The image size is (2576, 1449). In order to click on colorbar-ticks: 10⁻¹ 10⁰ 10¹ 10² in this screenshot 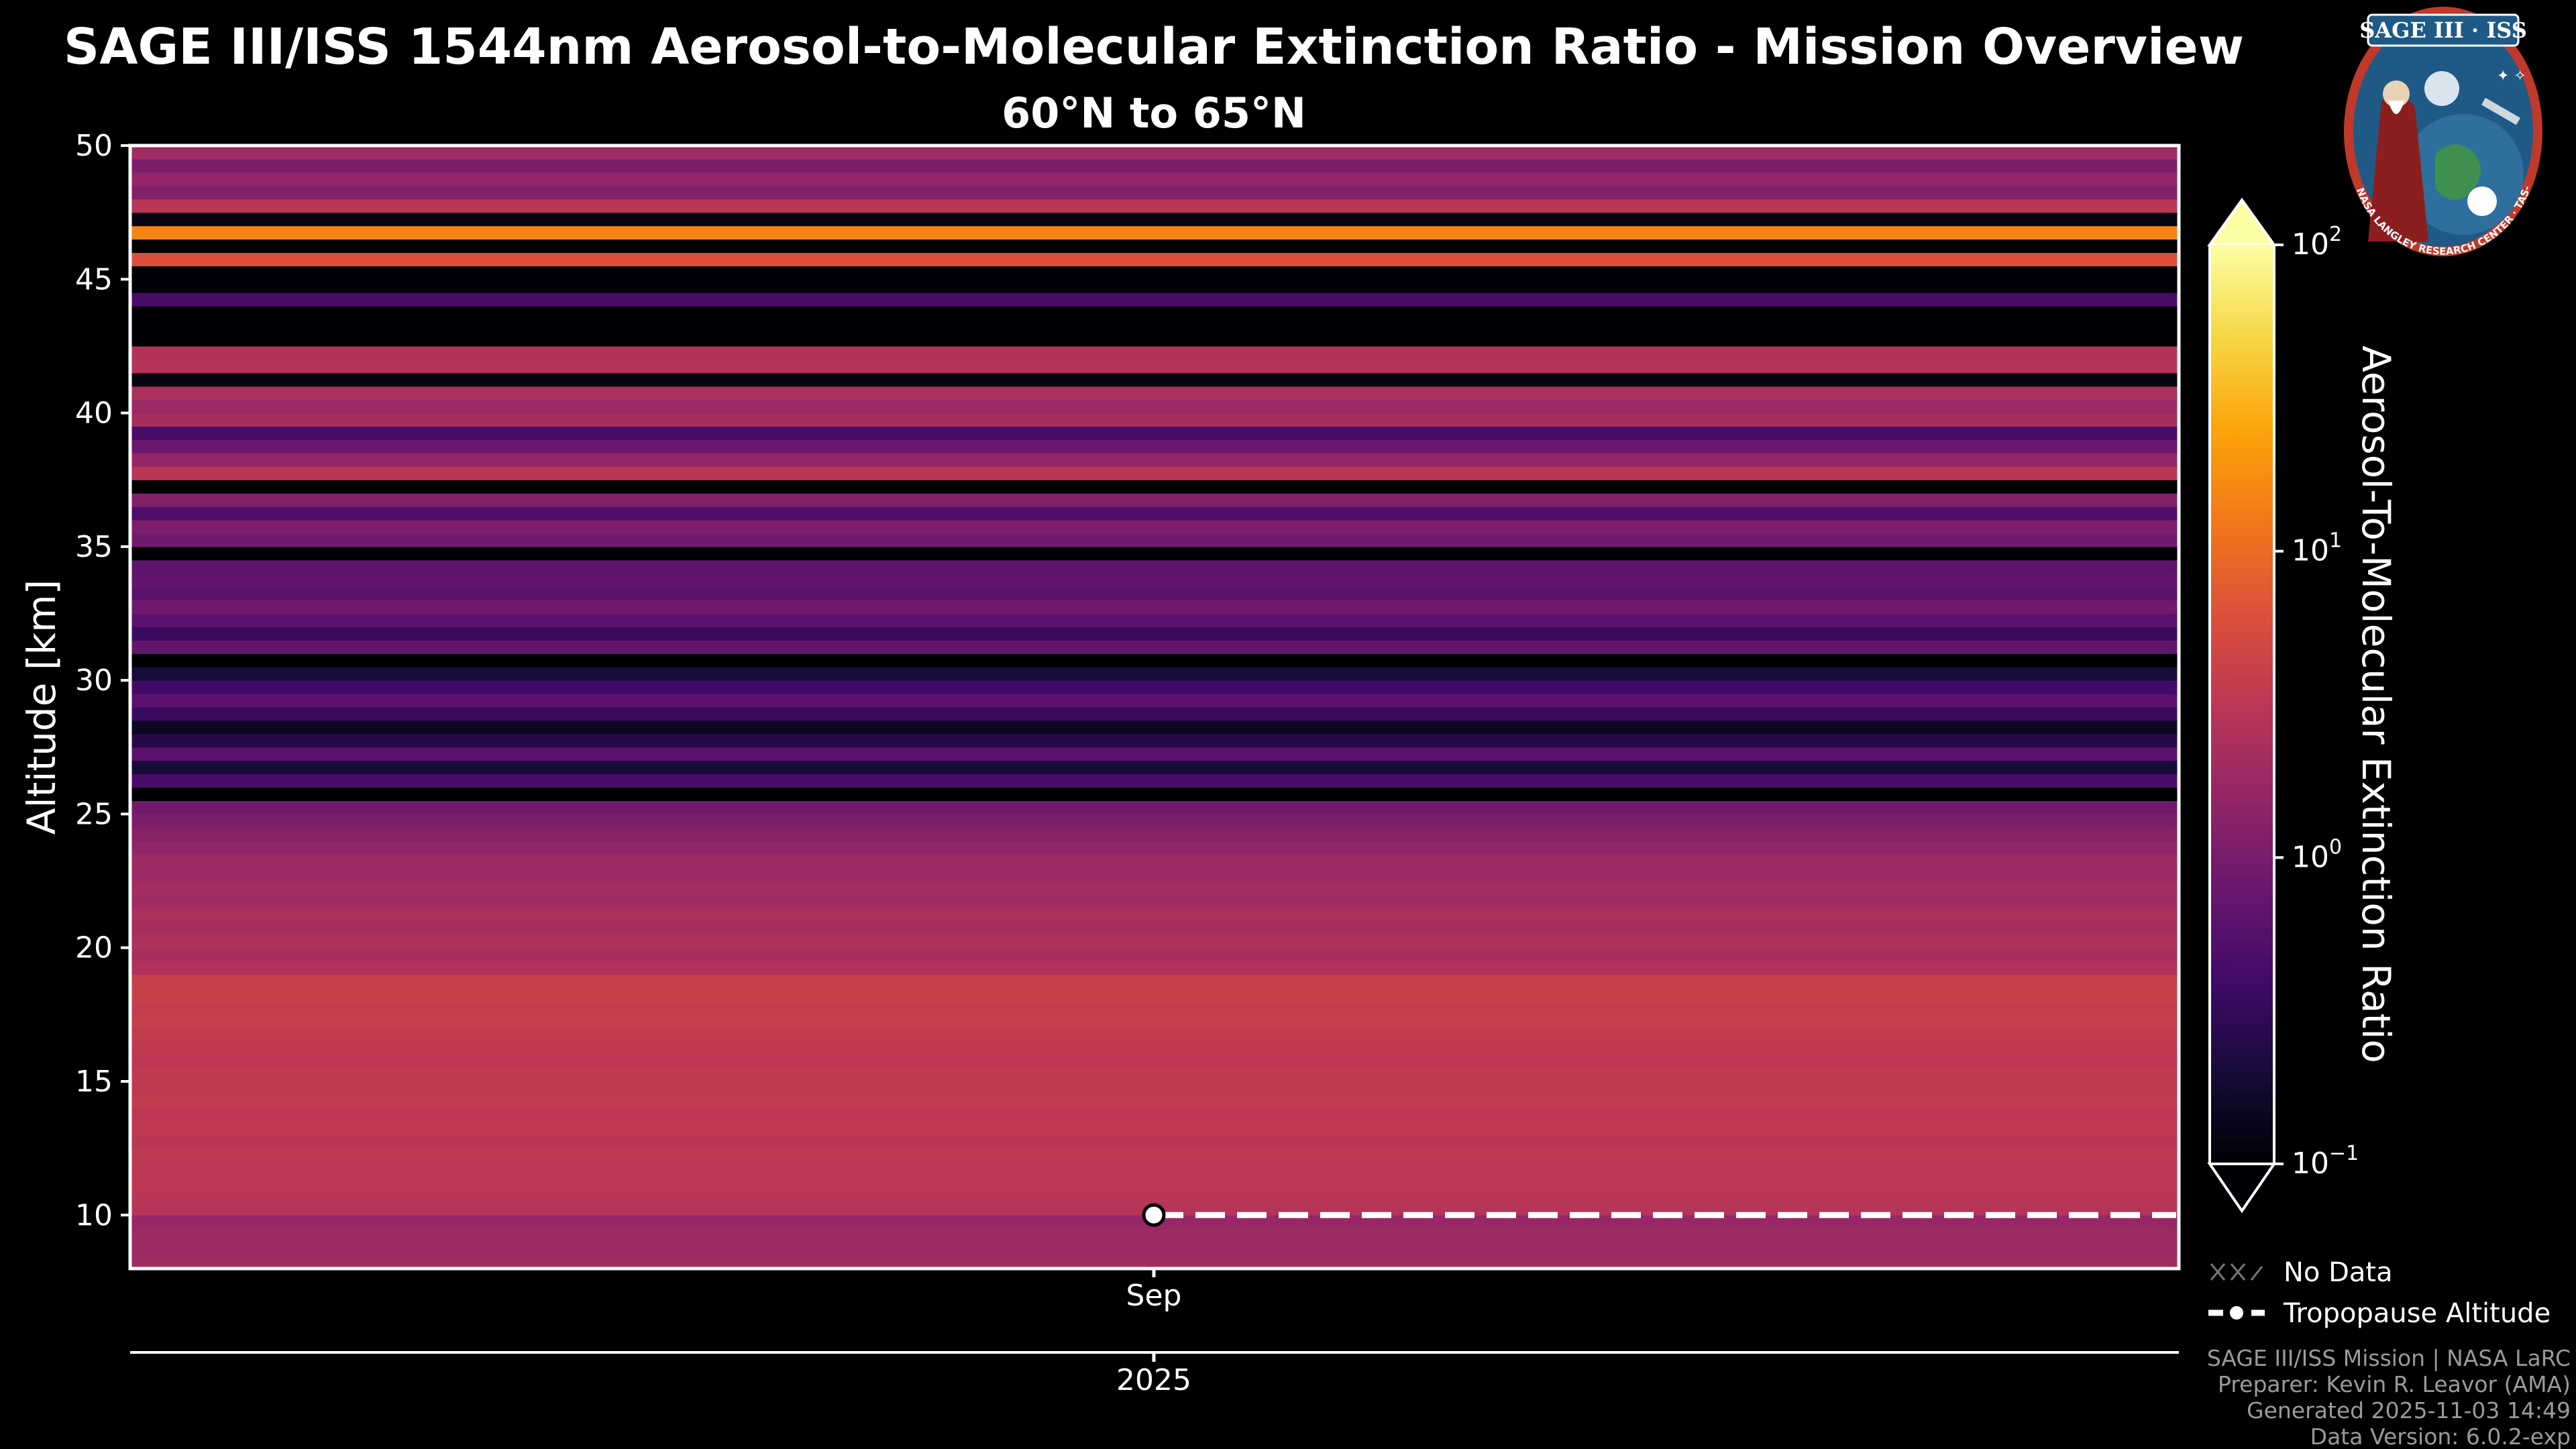, I will do `click(2316, 702)`.